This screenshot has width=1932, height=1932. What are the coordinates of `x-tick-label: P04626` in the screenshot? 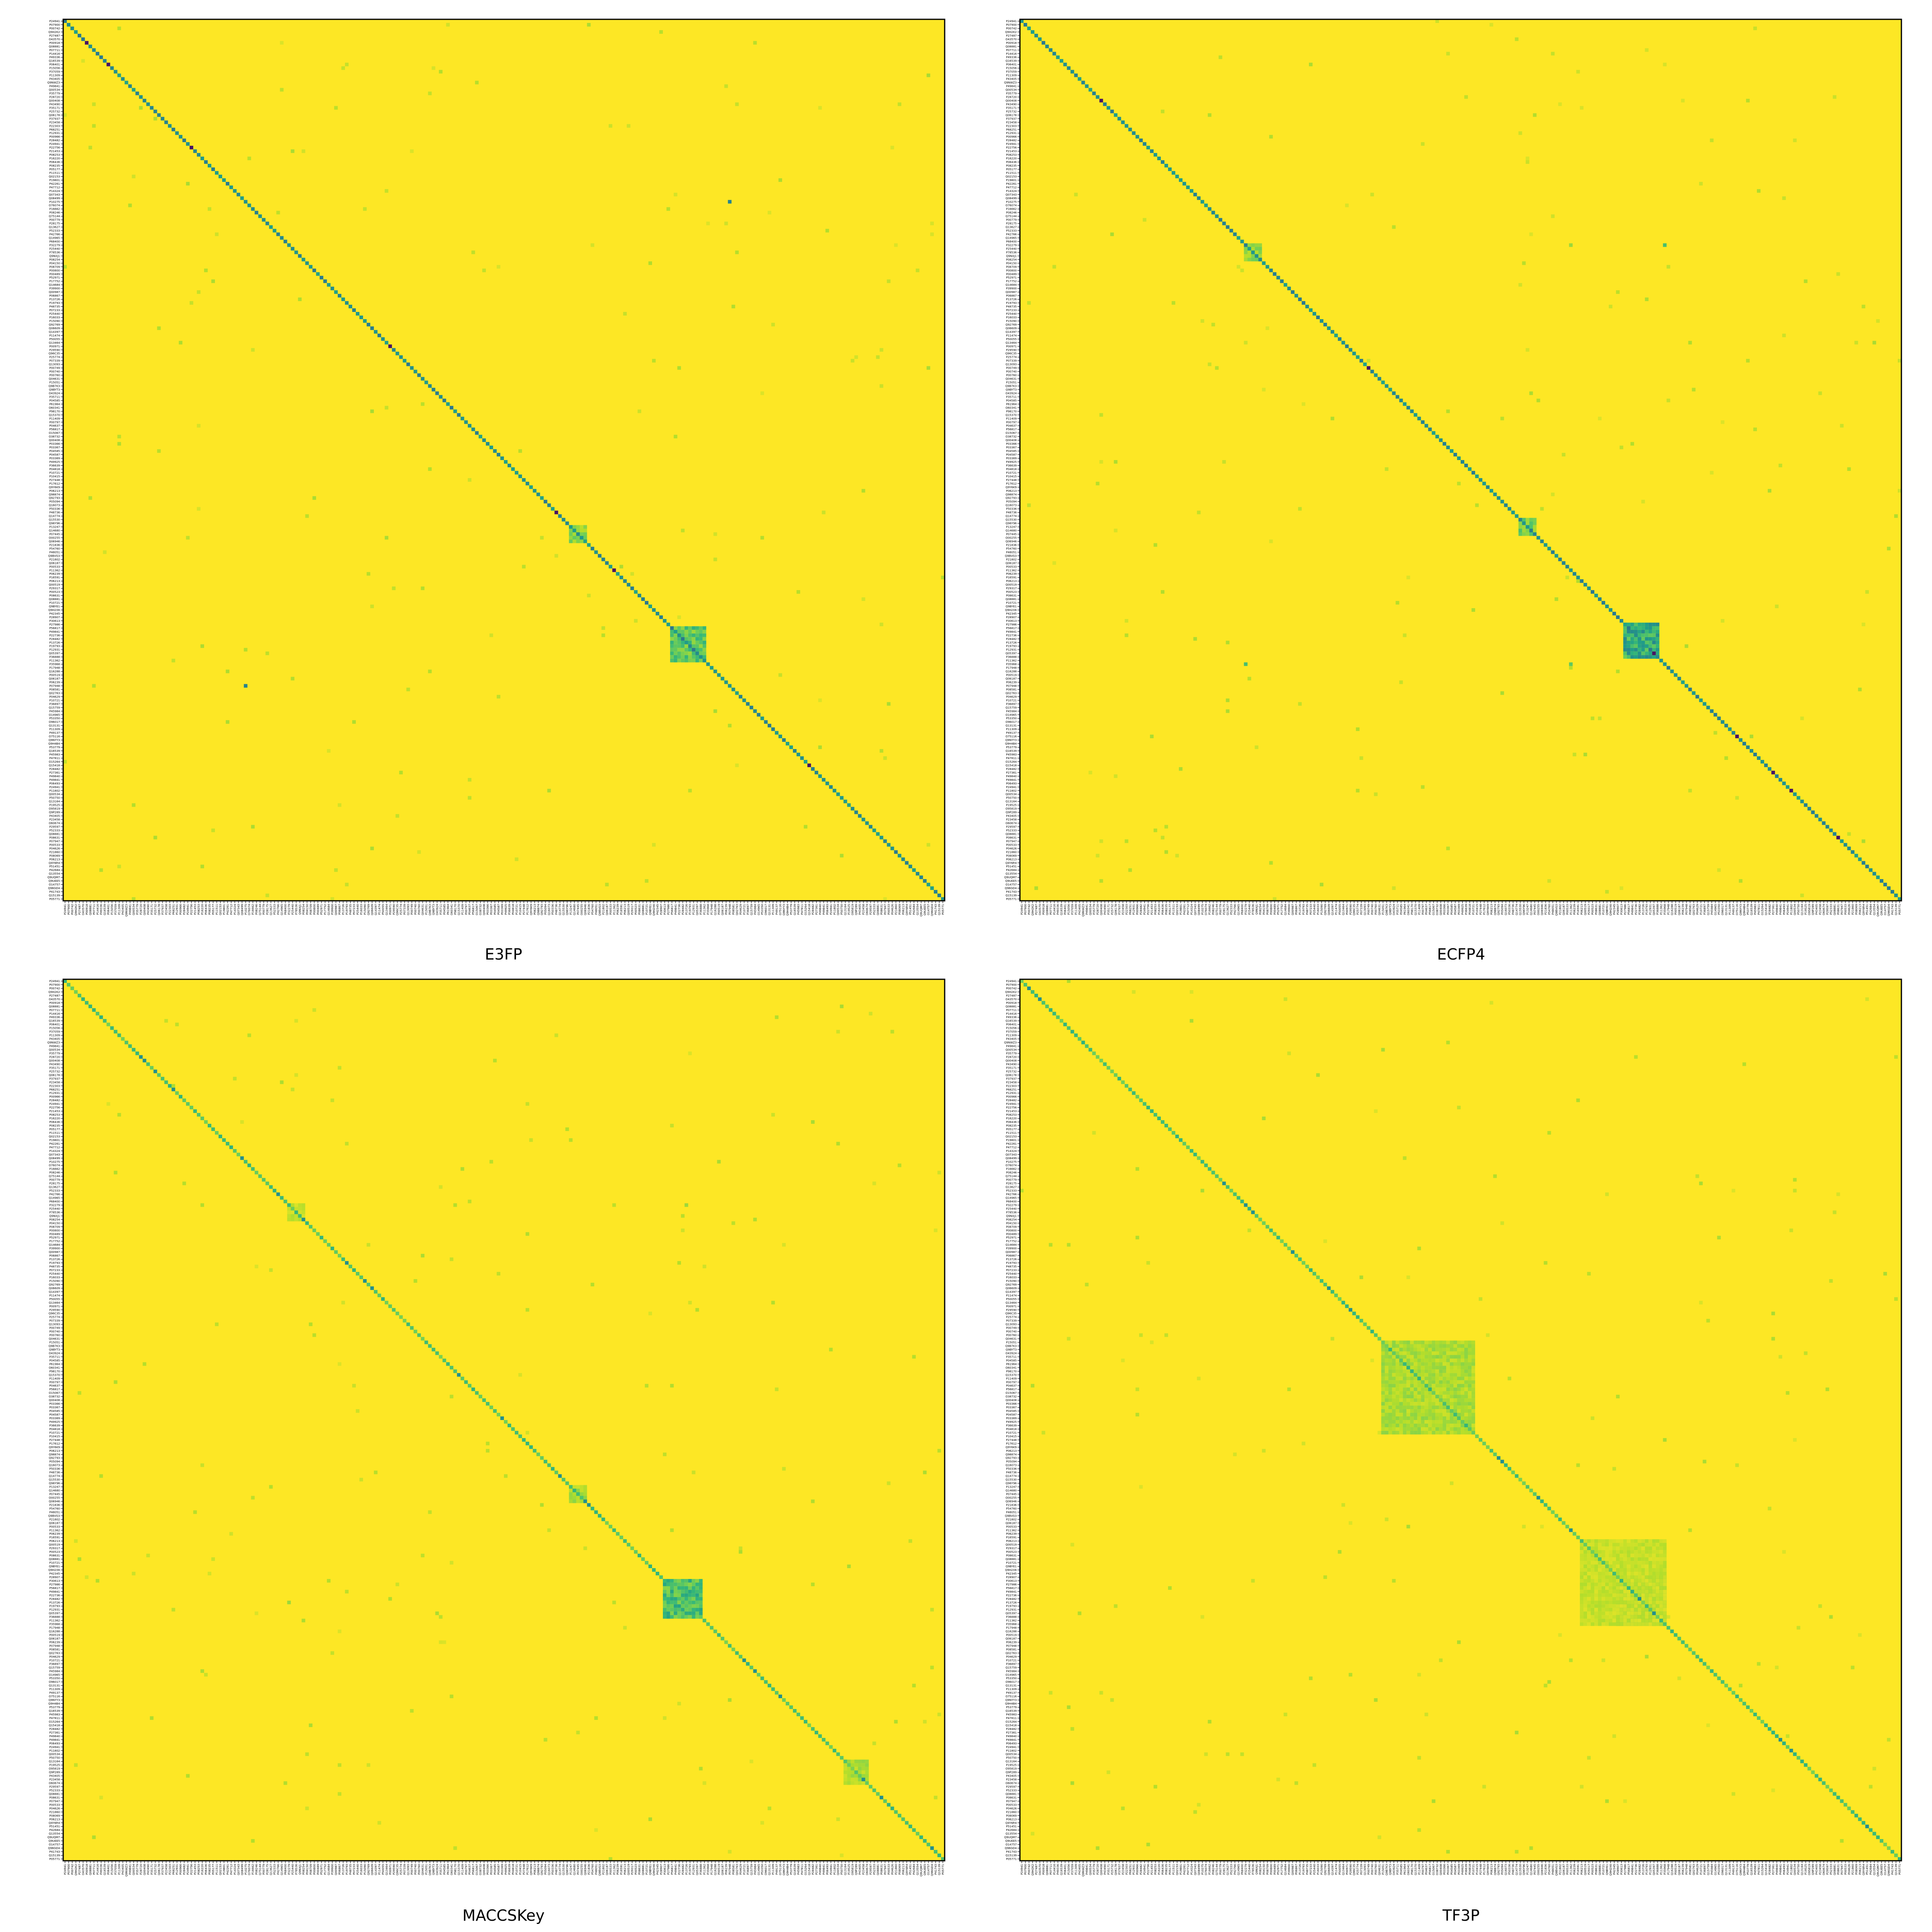 It's located at (1849, 909).